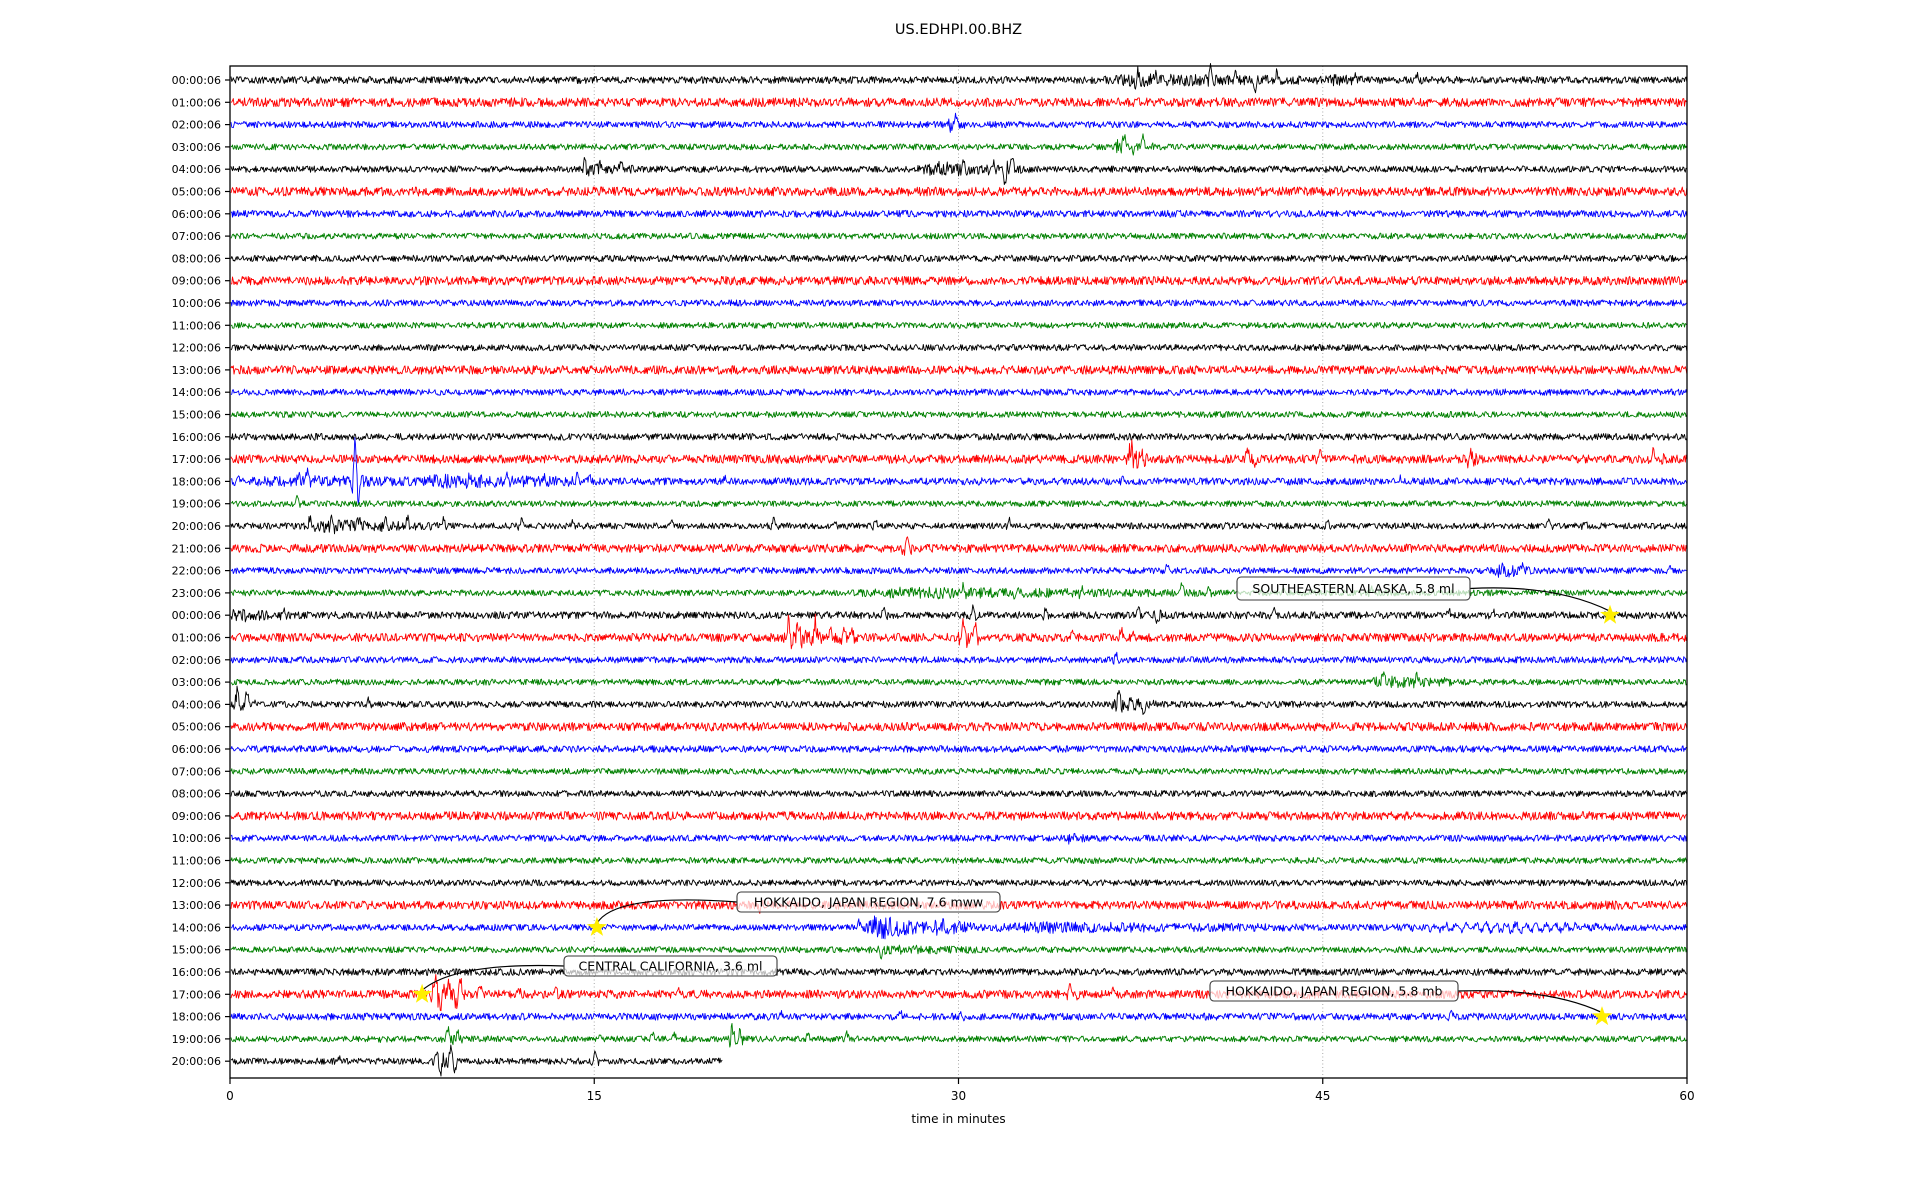 The width and height of the screenshot is (1920, 1200). I want to click on trace-row-28-04:00:06, so click(959, 700).